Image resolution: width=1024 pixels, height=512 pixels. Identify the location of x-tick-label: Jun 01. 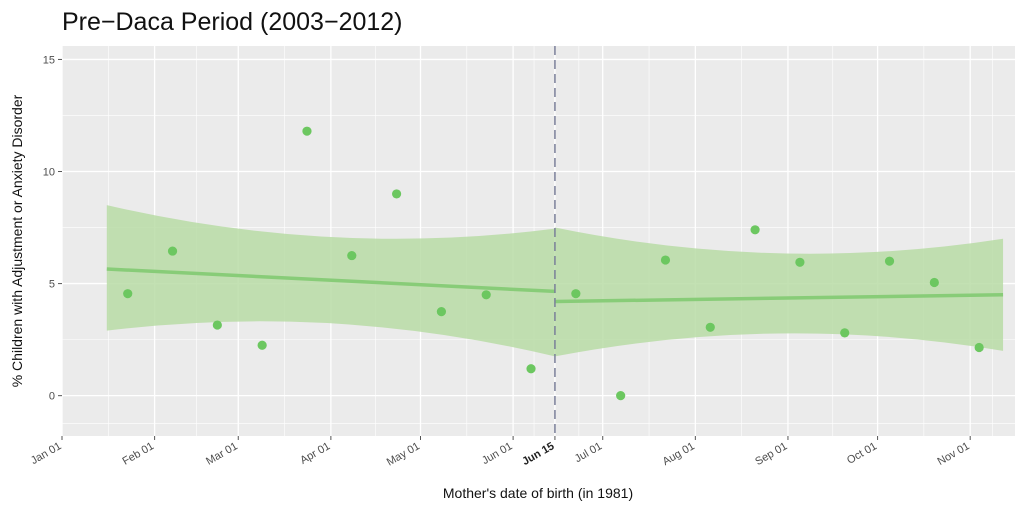
(497, 453).